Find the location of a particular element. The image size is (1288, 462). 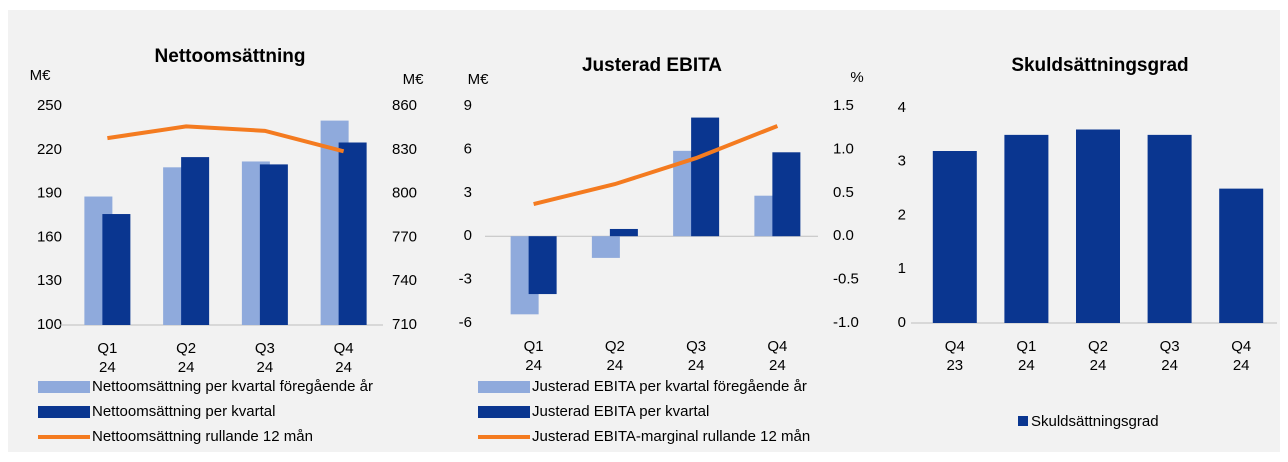

y2-tick-label: 800 is located at coordinates (404, 193).